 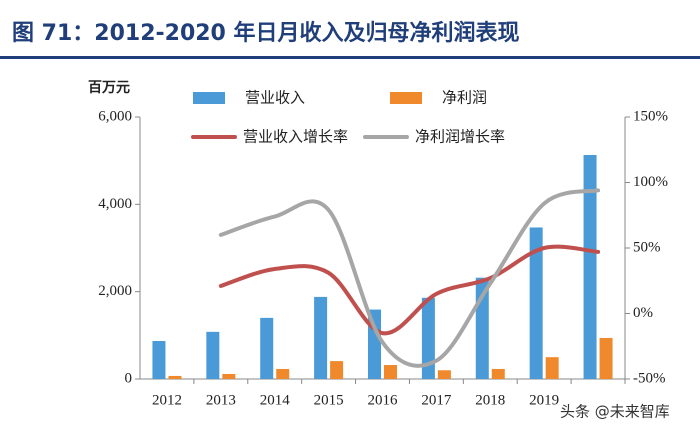 I want to click on legend-label: 净利润, so click(x=464, y=98).